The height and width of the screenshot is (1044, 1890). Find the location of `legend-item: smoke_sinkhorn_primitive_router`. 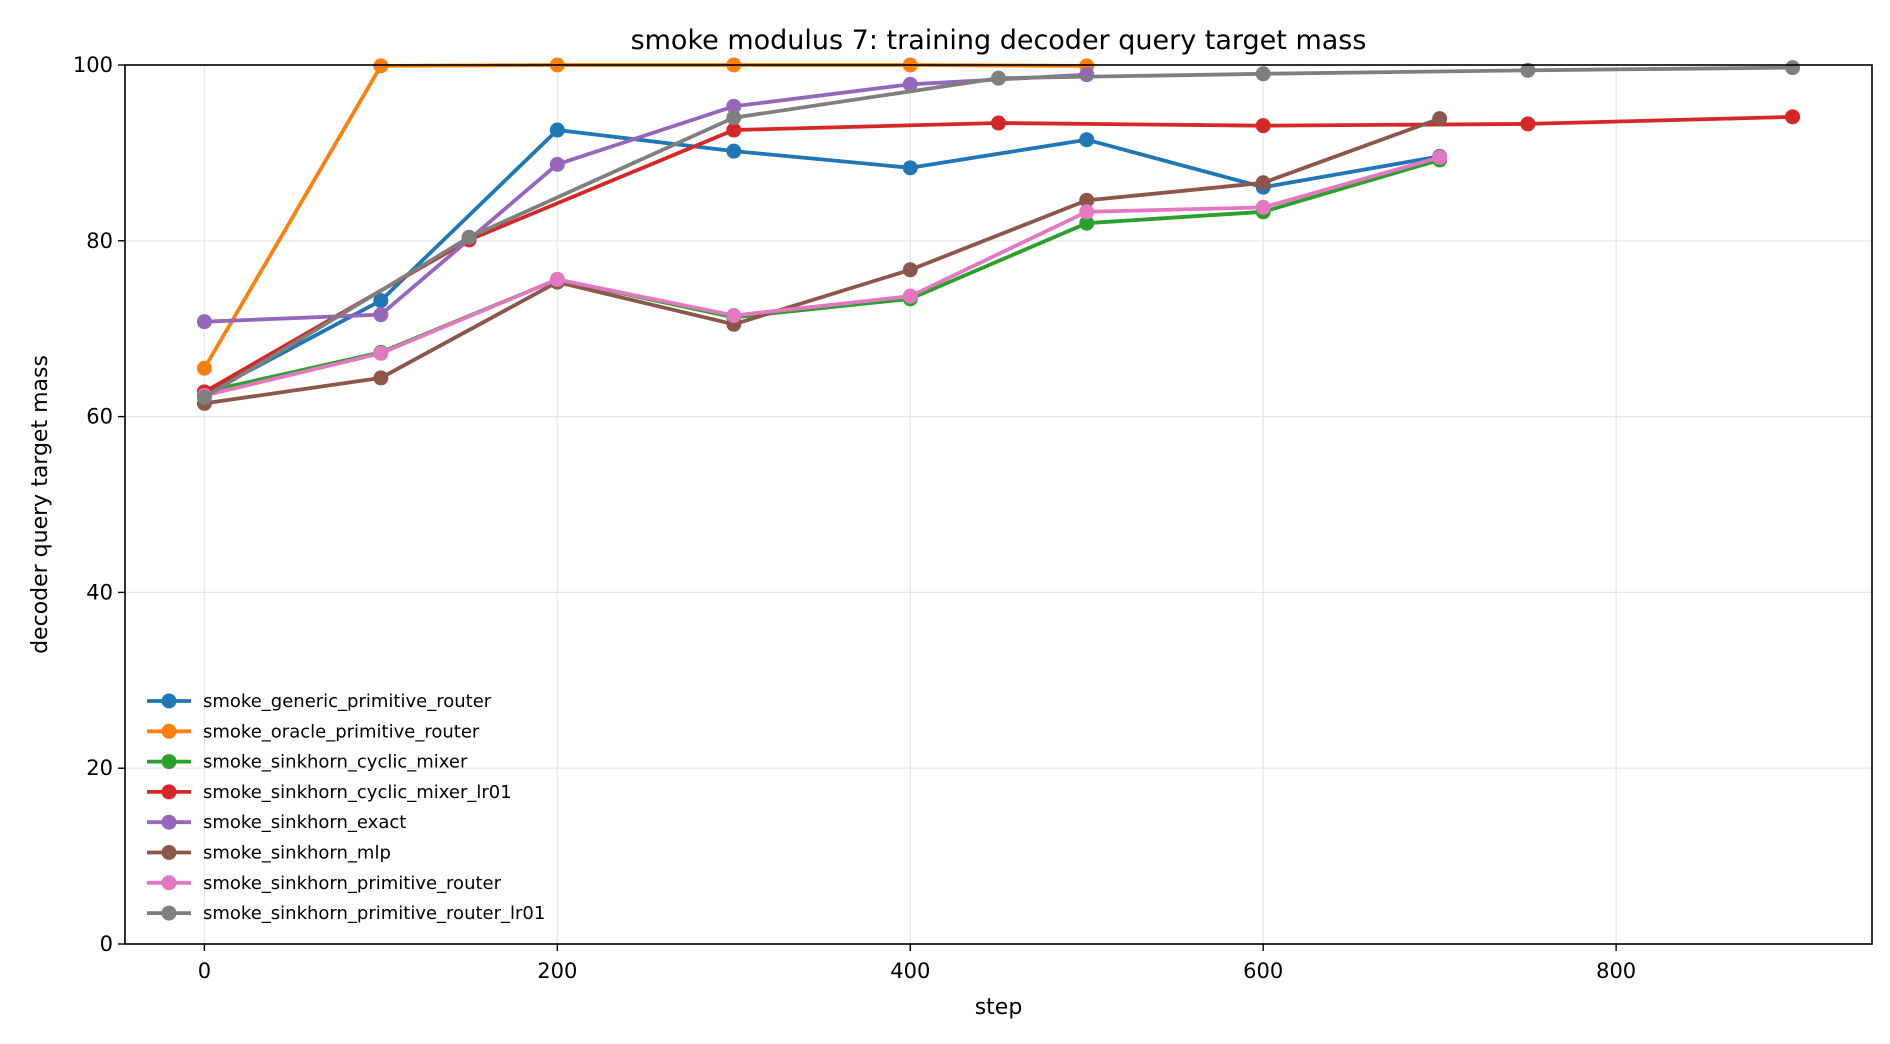

legend-item: smoke_sinkhorn_primitive_router is located at coordinates (324, 883).